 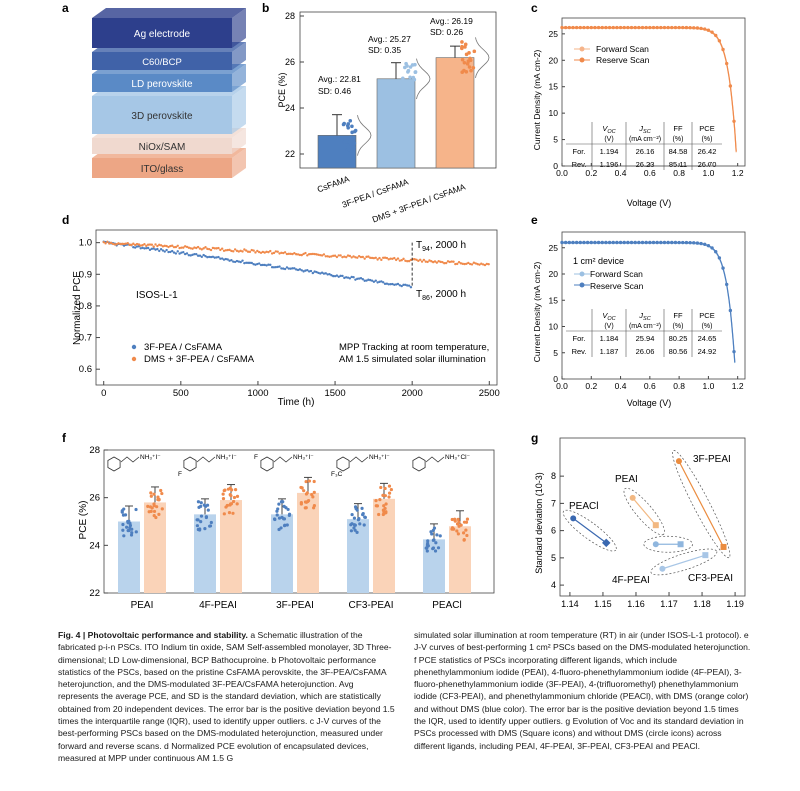 What do you see at coordinates (553, 558) in the screenshot?
I see `g-ytick: 5` at bounding box center [553, 558].